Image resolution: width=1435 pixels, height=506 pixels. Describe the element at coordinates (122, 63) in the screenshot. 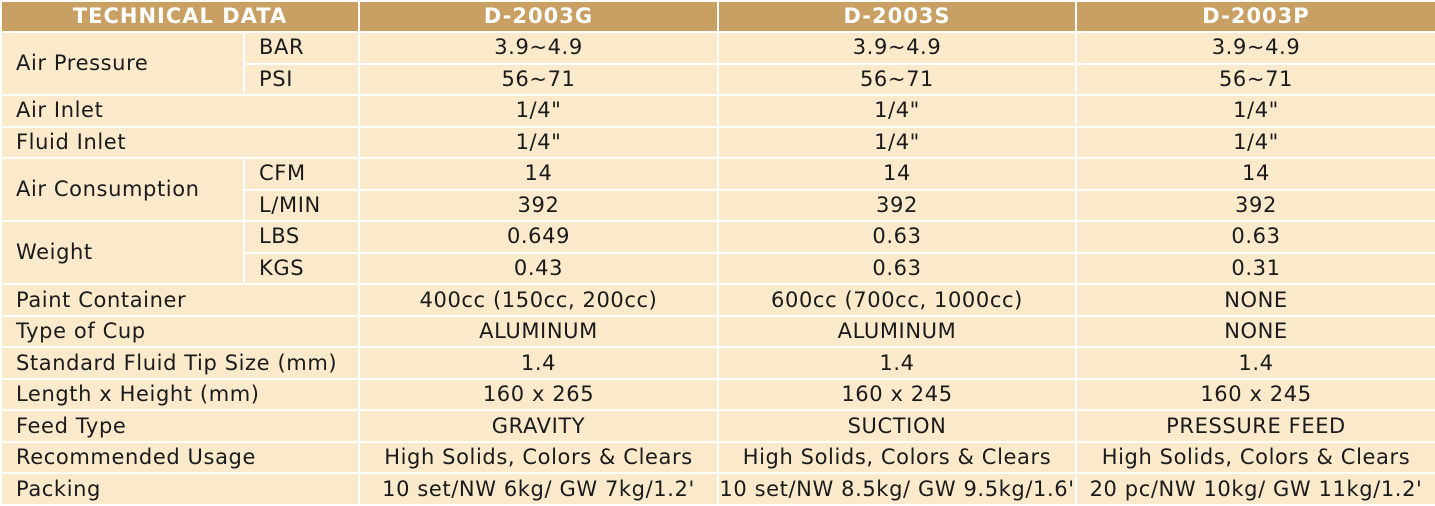

I see `label-air-pressure: Air Pressure` at that location.